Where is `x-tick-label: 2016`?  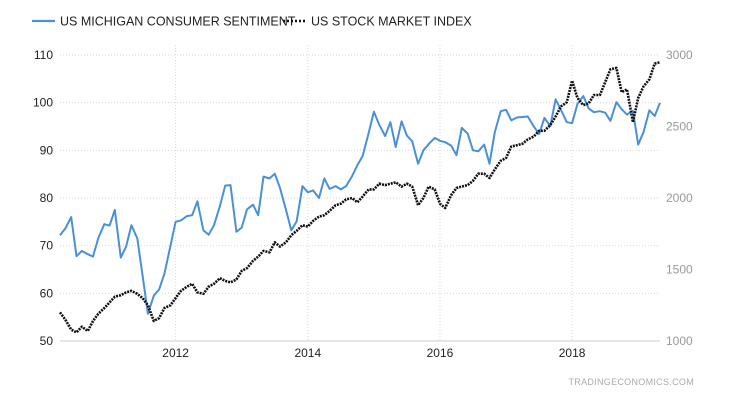 x-tick-label: 2016 is located at coordinates (440, 353).